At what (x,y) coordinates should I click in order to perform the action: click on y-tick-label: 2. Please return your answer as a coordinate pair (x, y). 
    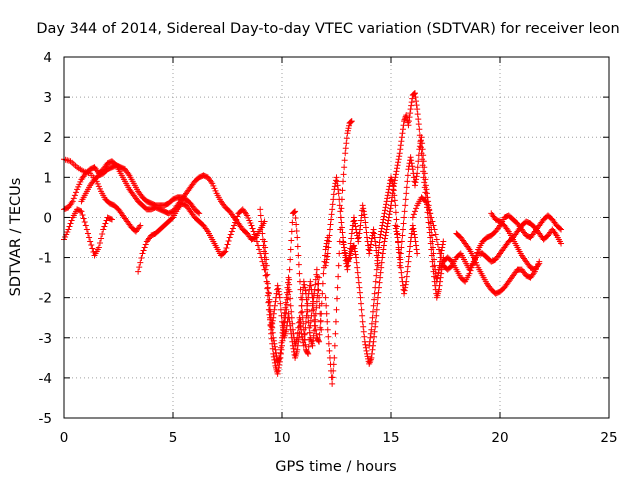
    Looking at the image, I should click on (47, 138).